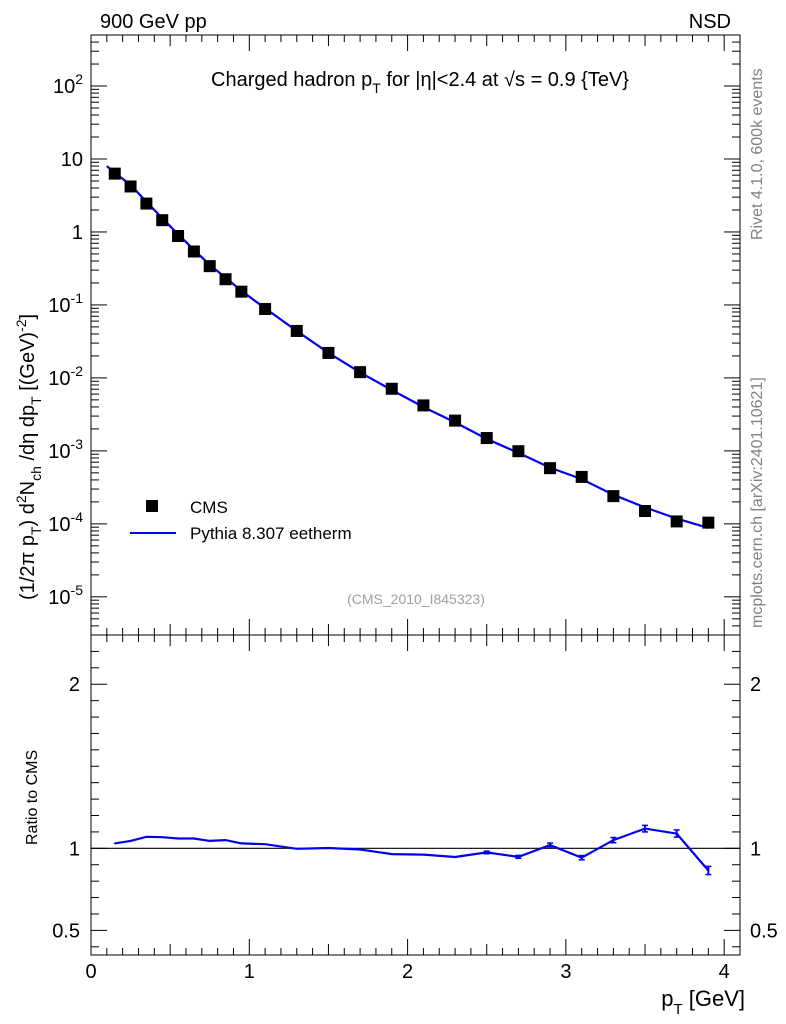  Describe the element at coordinates (209, 507) in the screenshot. I see `legend-cms-label: CMS` at that location.